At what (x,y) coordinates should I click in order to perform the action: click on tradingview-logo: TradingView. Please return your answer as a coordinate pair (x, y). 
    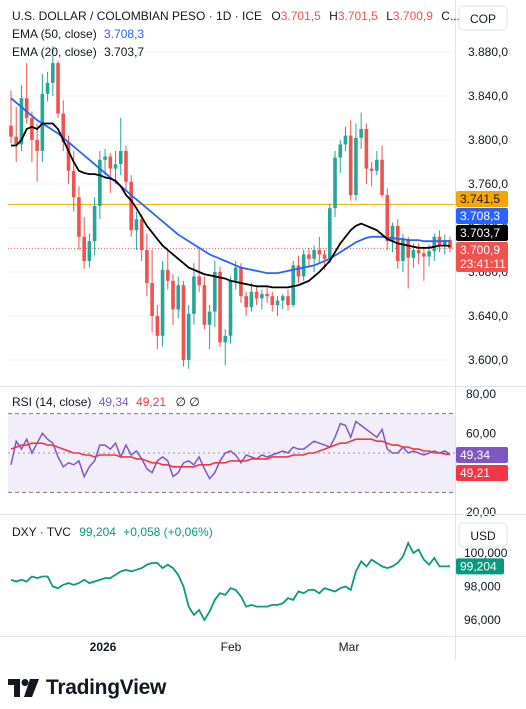
    Looking at the image, I should click on (87, 688).